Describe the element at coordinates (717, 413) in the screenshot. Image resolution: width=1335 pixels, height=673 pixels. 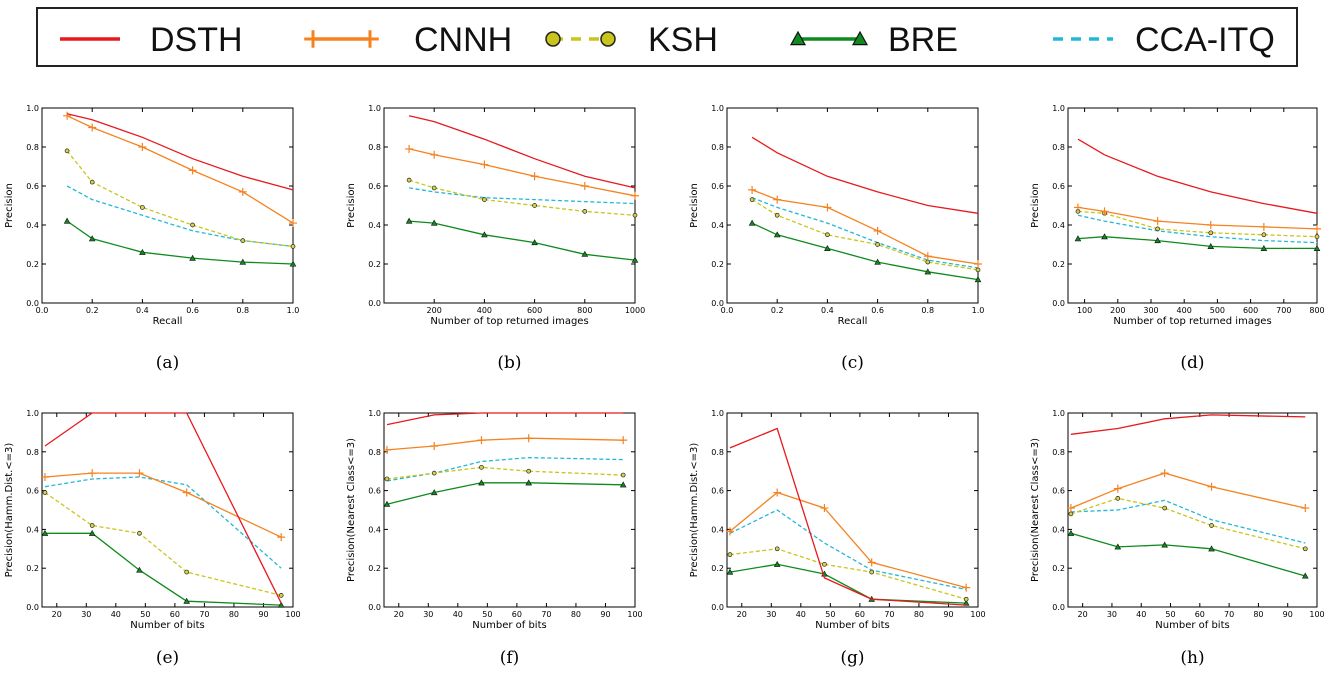
I see `y-tick-label: 1.0` at that location.